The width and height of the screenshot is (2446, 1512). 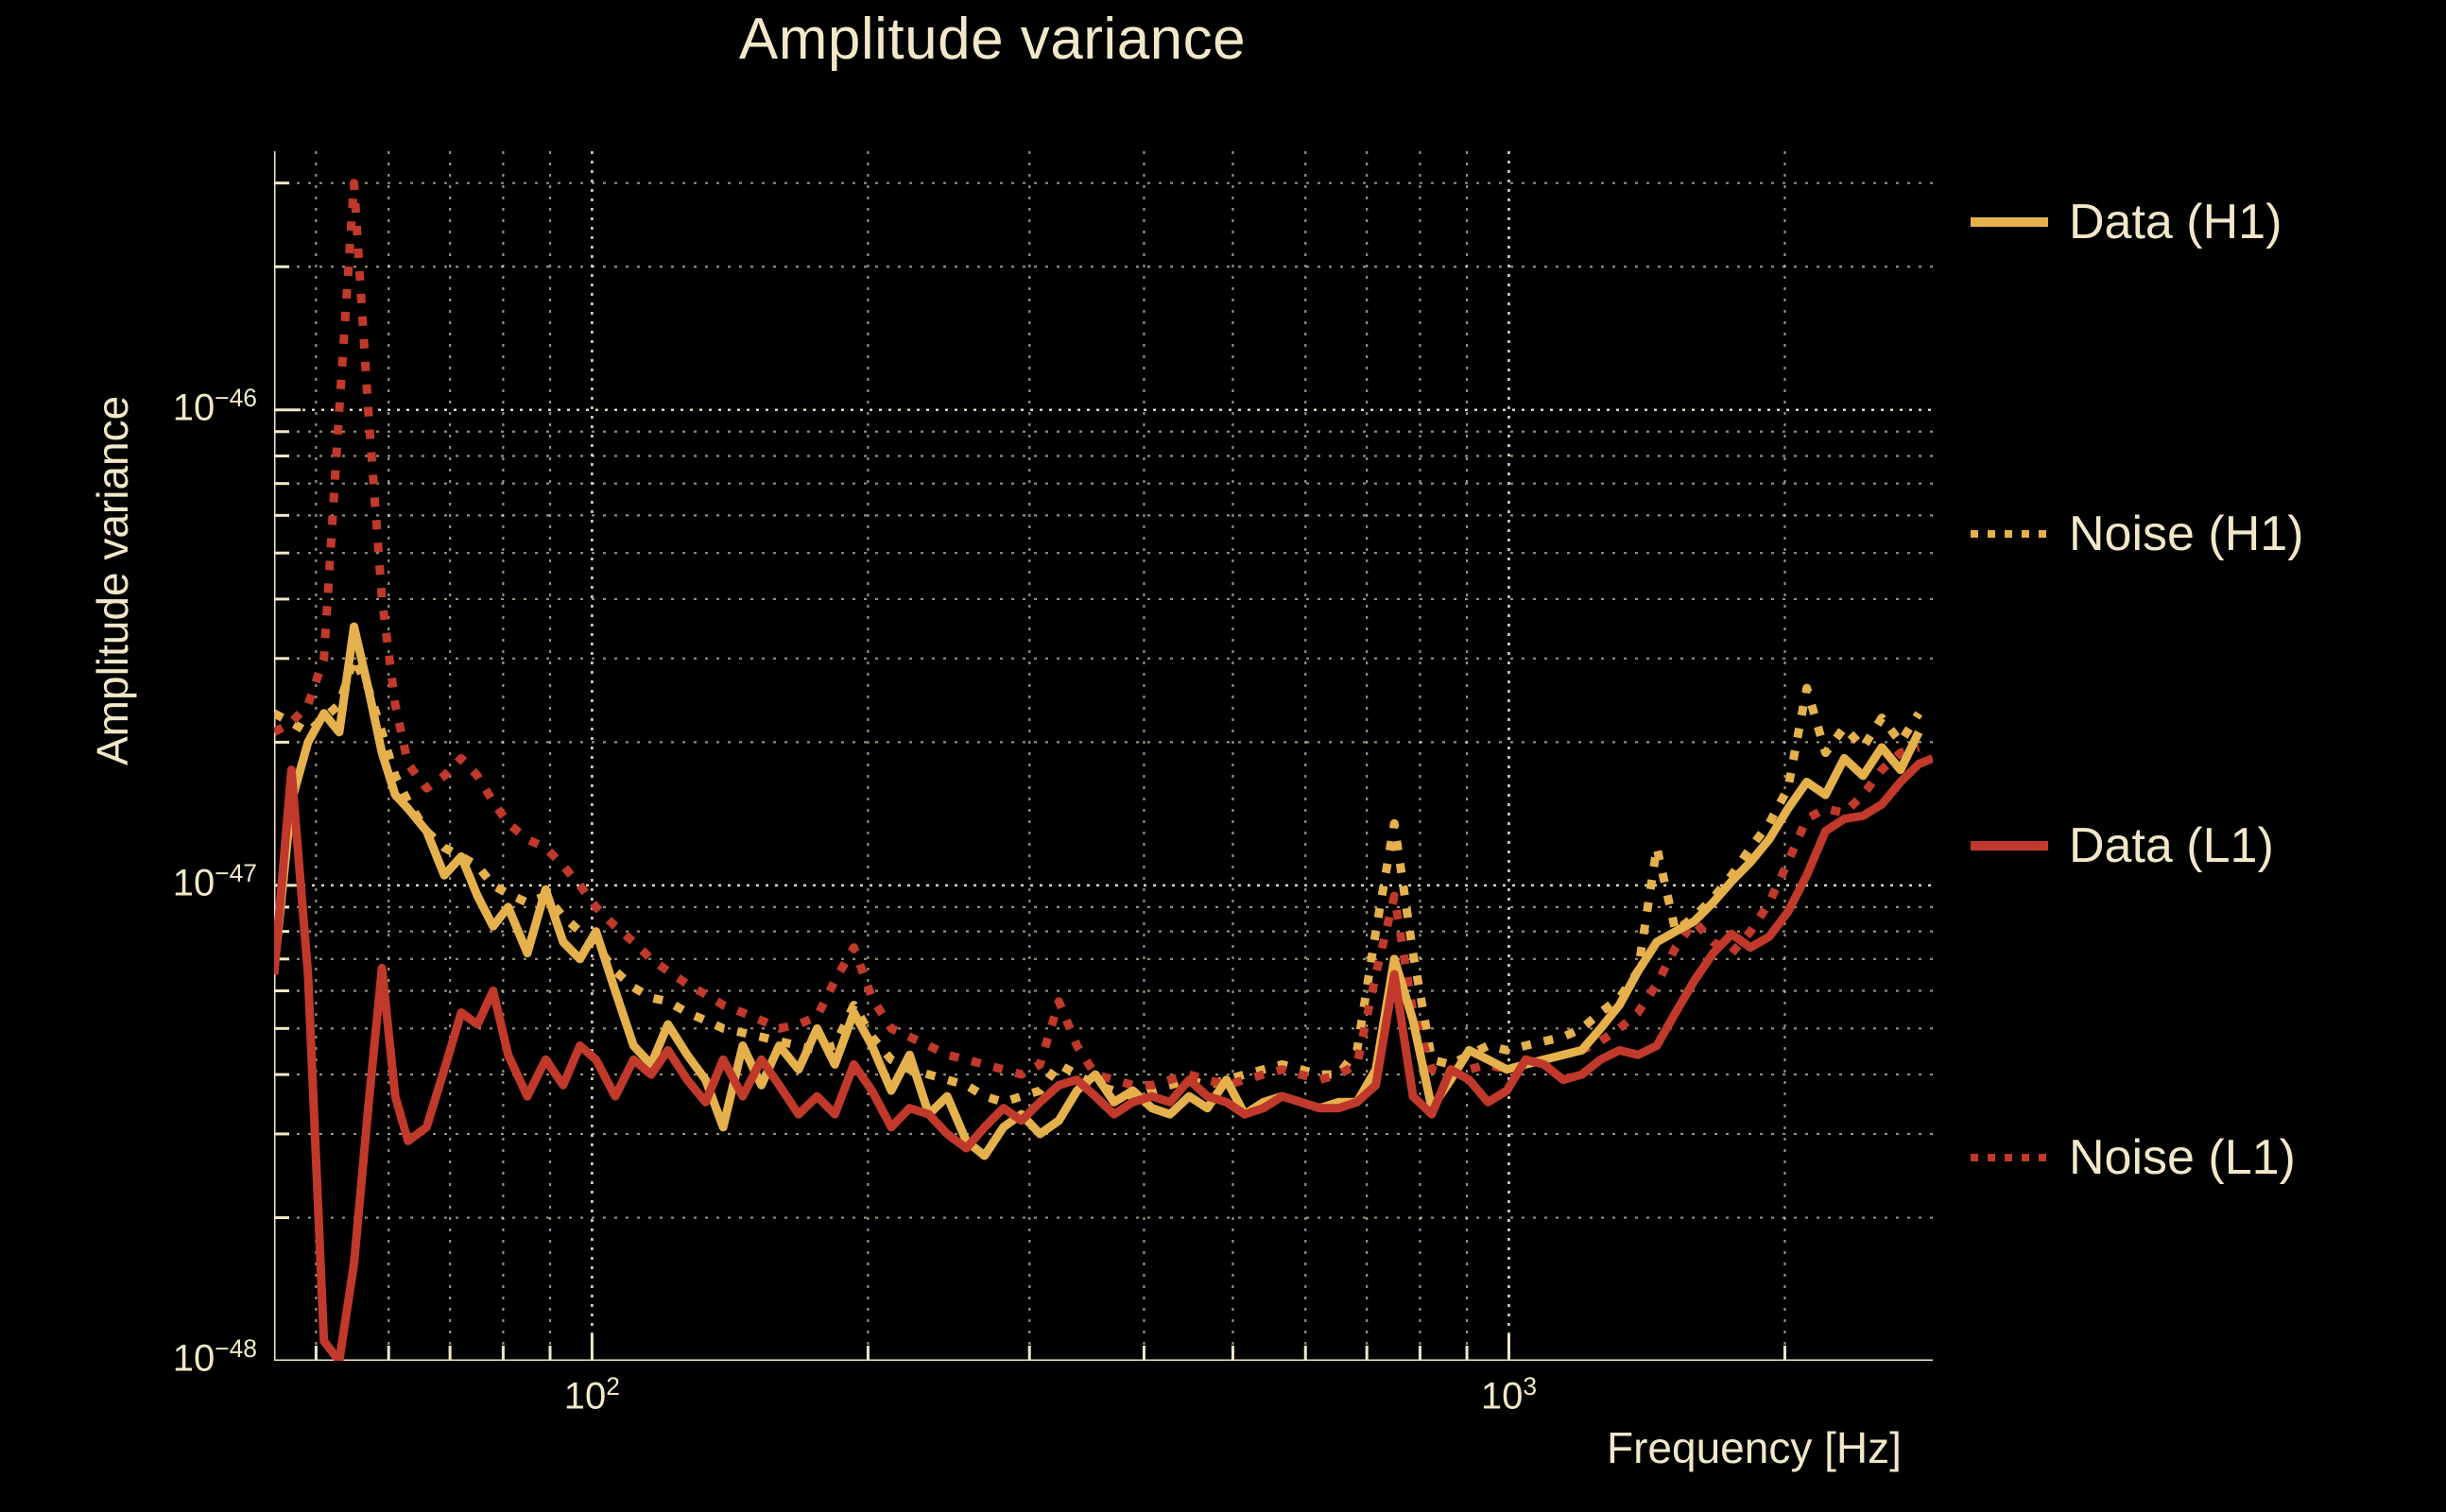 I want to click on legend-entry-data-l1: Data (L1), so click(x=2122, y=845).